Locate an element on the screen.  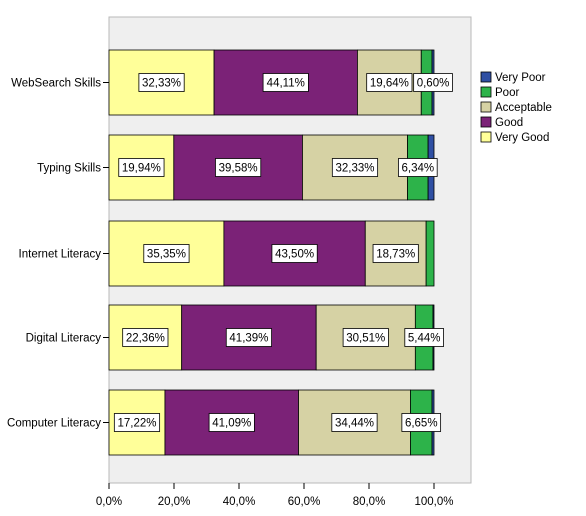
data-label: 41,39% is located at coordinates (248, 339).